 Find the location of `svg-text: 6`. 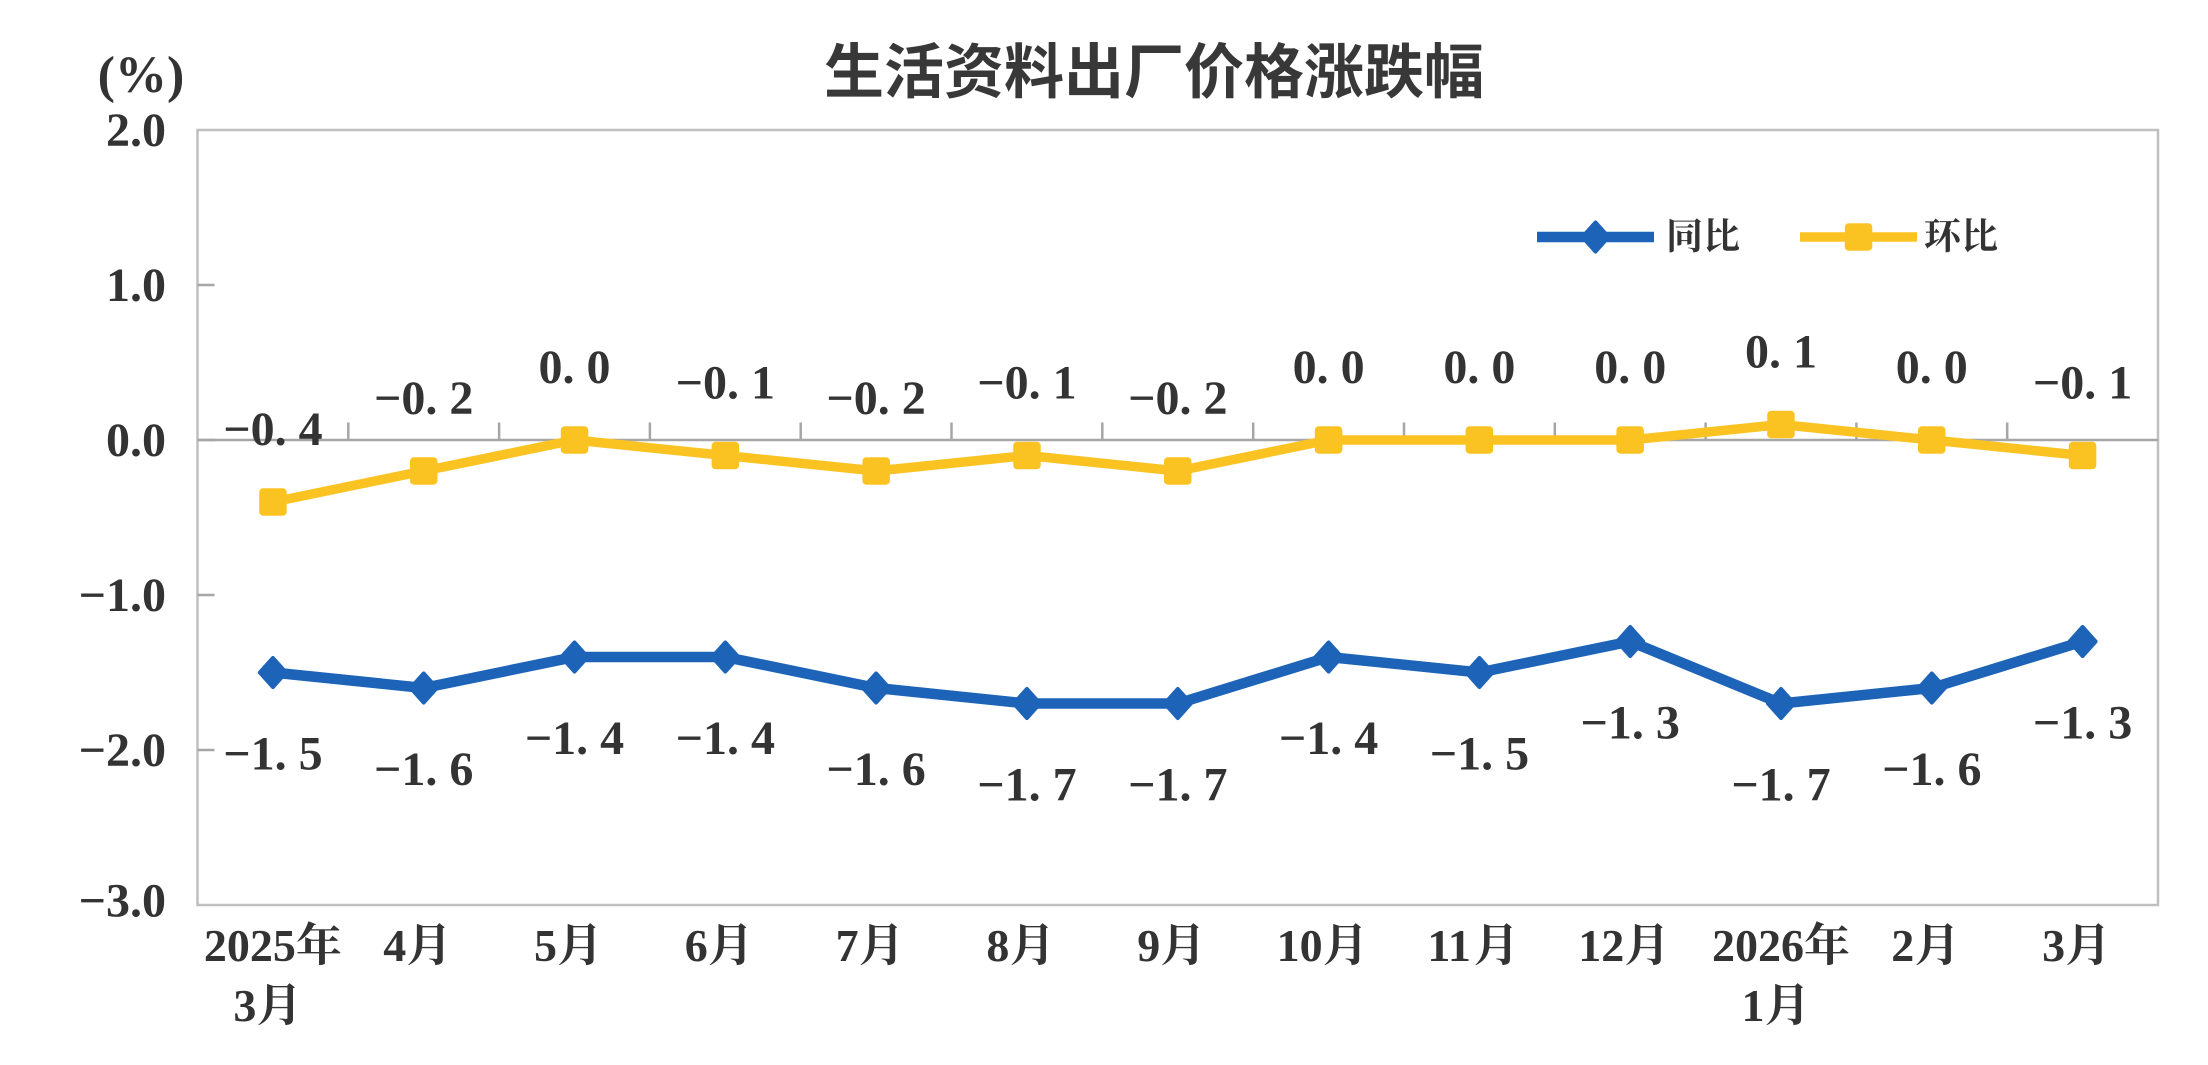

svg-text: 6 is located at coordinates (696, 945).